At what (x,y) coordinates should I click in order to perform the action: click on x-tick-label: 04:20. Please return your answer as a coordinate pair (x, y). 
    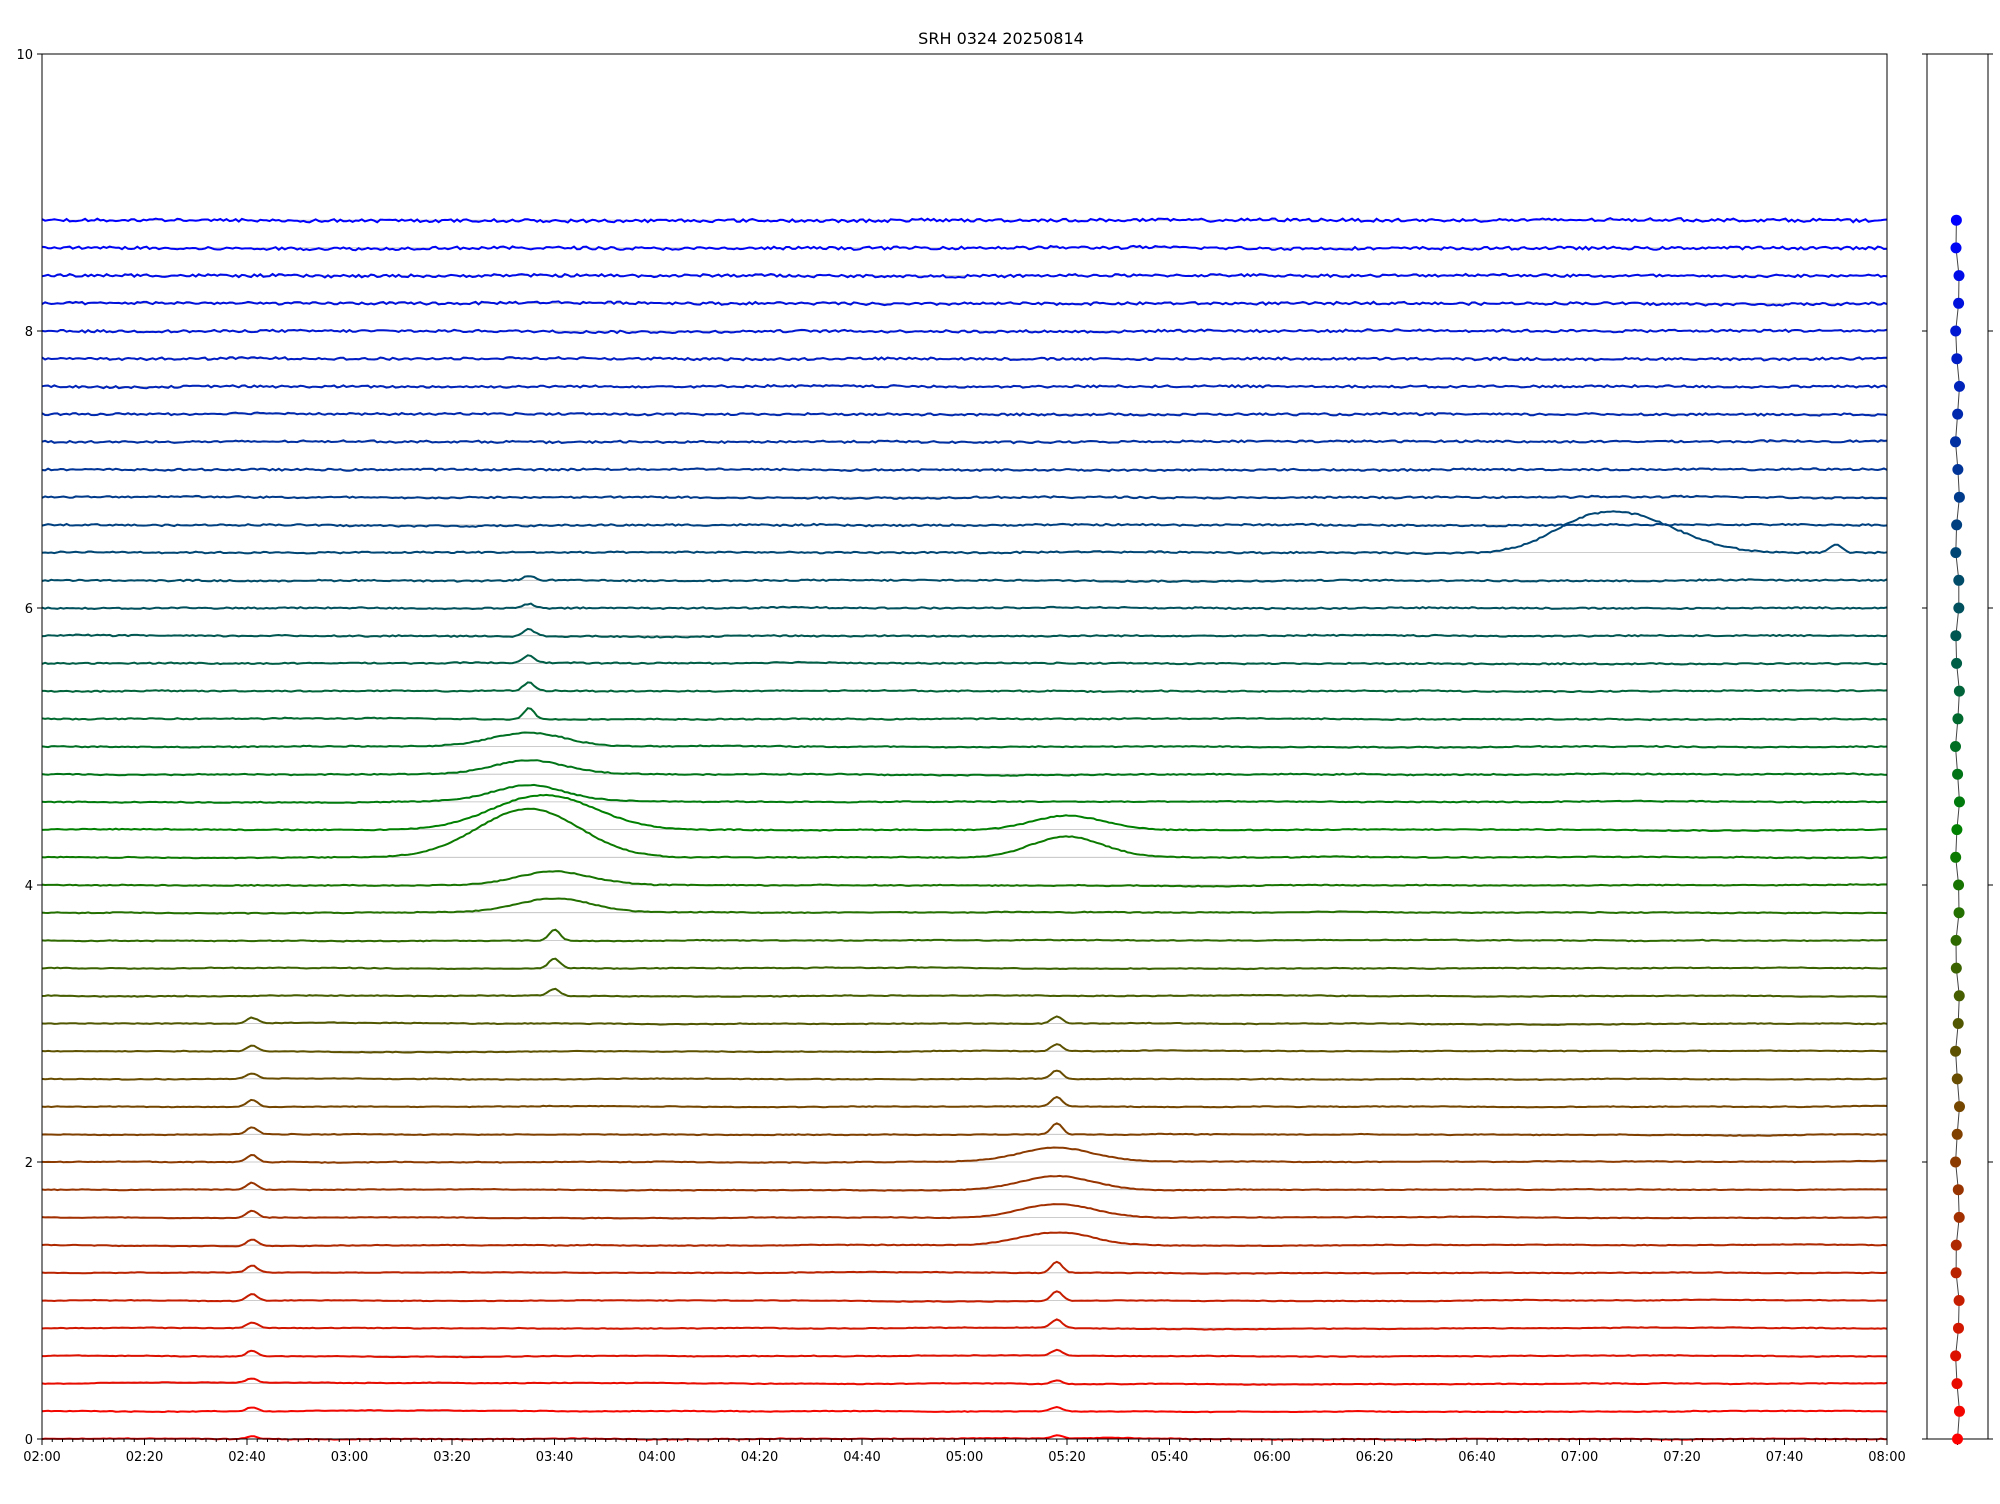
    Looking at the image, I should click on (759, 1457).